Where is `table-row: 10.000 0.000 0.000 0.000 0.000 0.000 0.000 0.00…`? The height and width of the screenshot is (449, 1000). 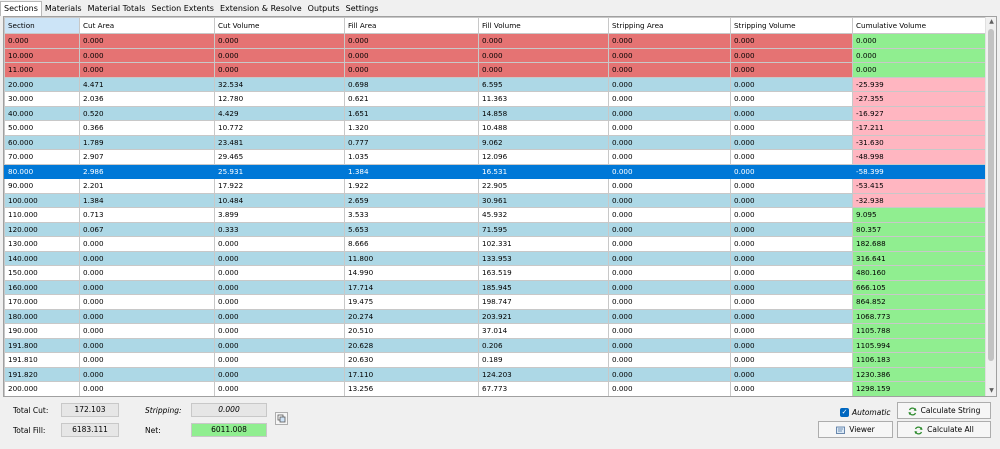 table-row: 10.000 0.000 0.000 0.000 0.000 0.000 0.000 0.00… is located at coordinates (495, 55).